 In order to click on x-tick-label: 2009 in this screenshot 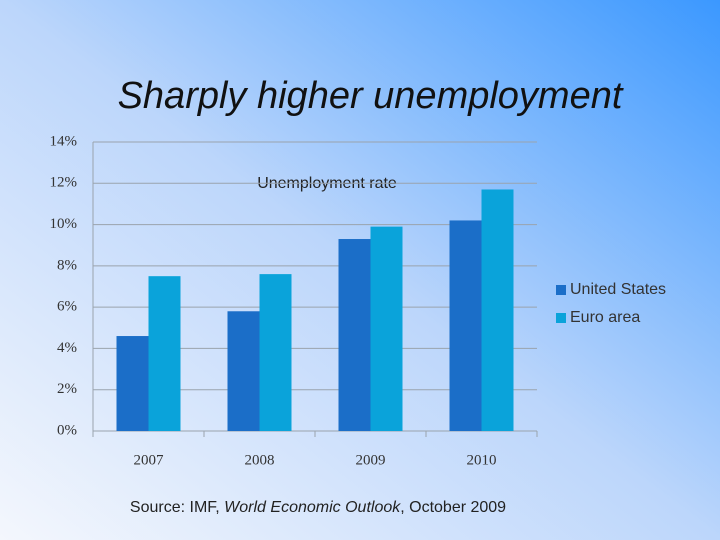, I will do `click(371, 460)`.